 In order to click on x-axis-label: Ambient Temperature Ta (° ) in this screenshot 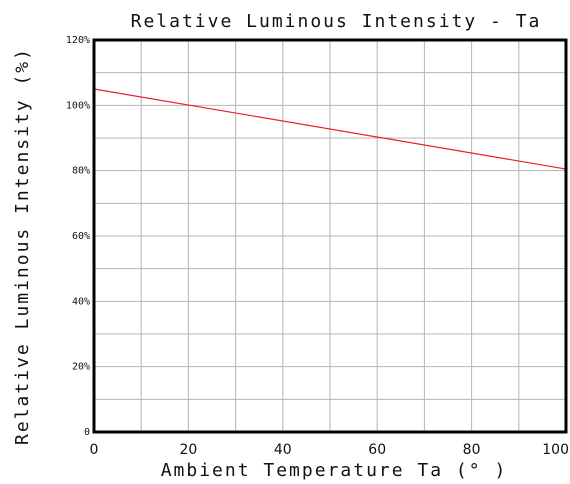, I will do `click(334, 470)`.